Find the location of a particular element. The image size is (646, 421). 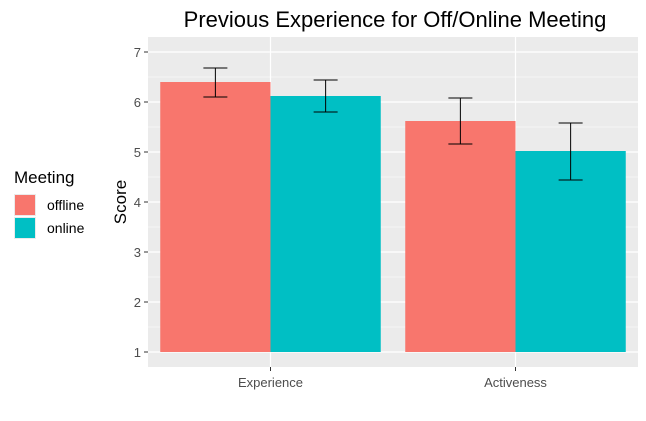

bar-offline-activeness is located at coordinates (460, 236).